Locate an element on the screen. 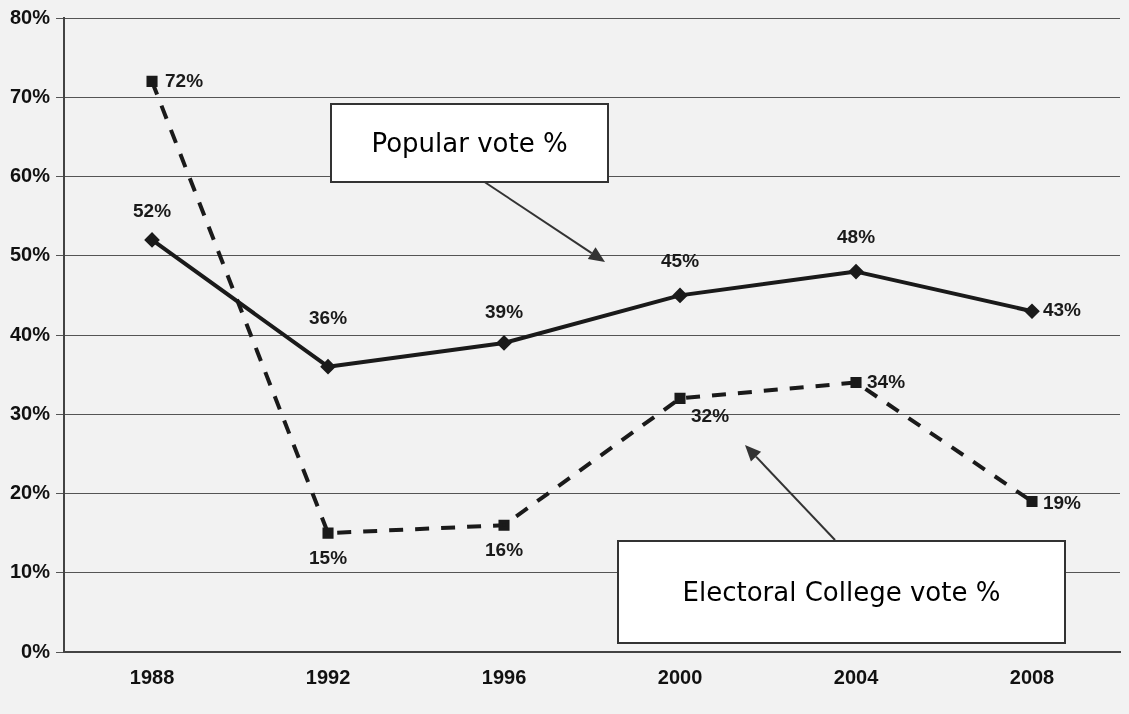 The width and height of the screenshot is (1129, 714). data-label: 36% is located at coordinates (328, 317).